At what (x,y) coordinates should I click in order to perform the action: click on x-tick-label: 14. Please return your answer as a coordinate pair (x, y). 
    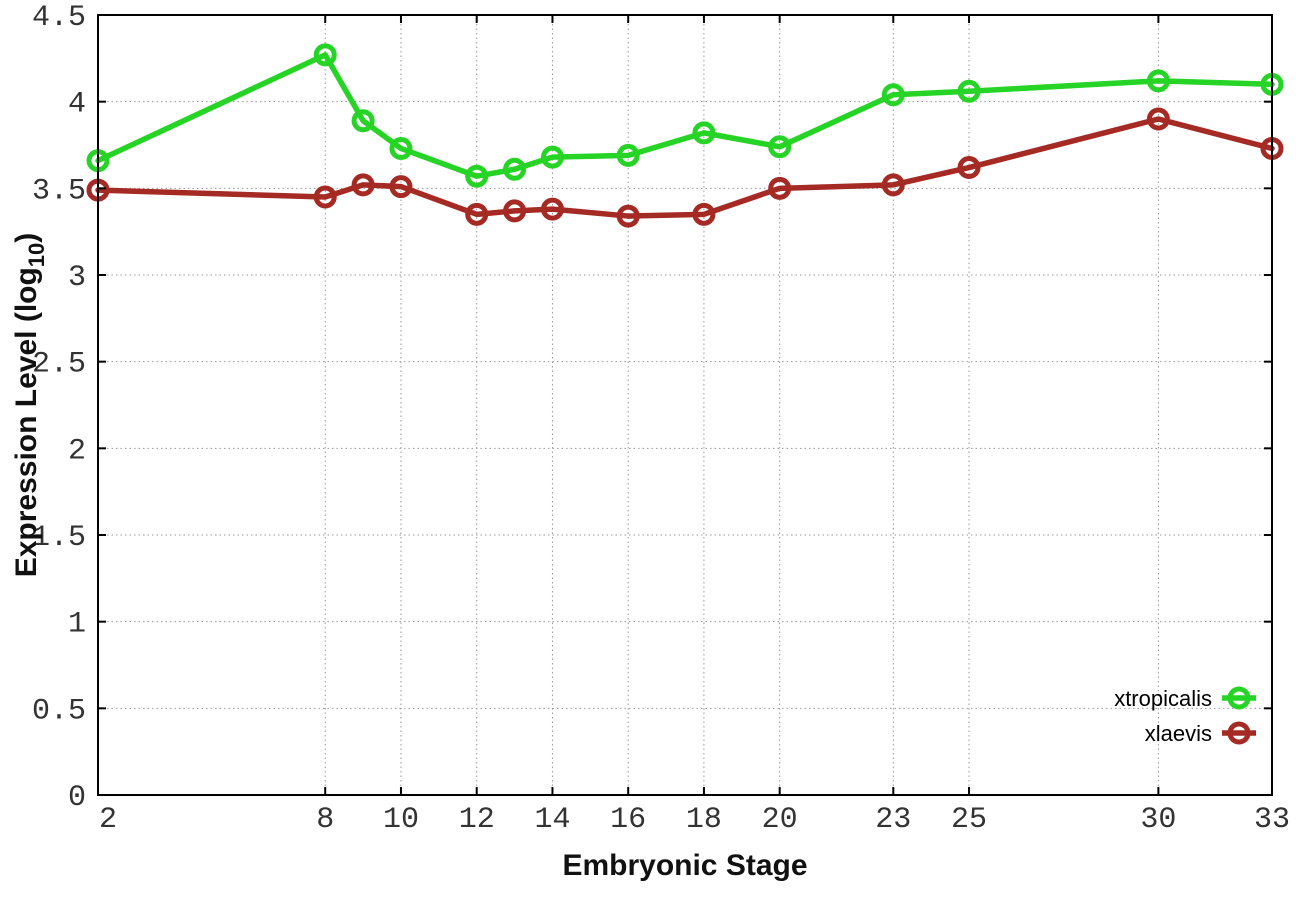
    Looking at the image, I should click on (552, 820).